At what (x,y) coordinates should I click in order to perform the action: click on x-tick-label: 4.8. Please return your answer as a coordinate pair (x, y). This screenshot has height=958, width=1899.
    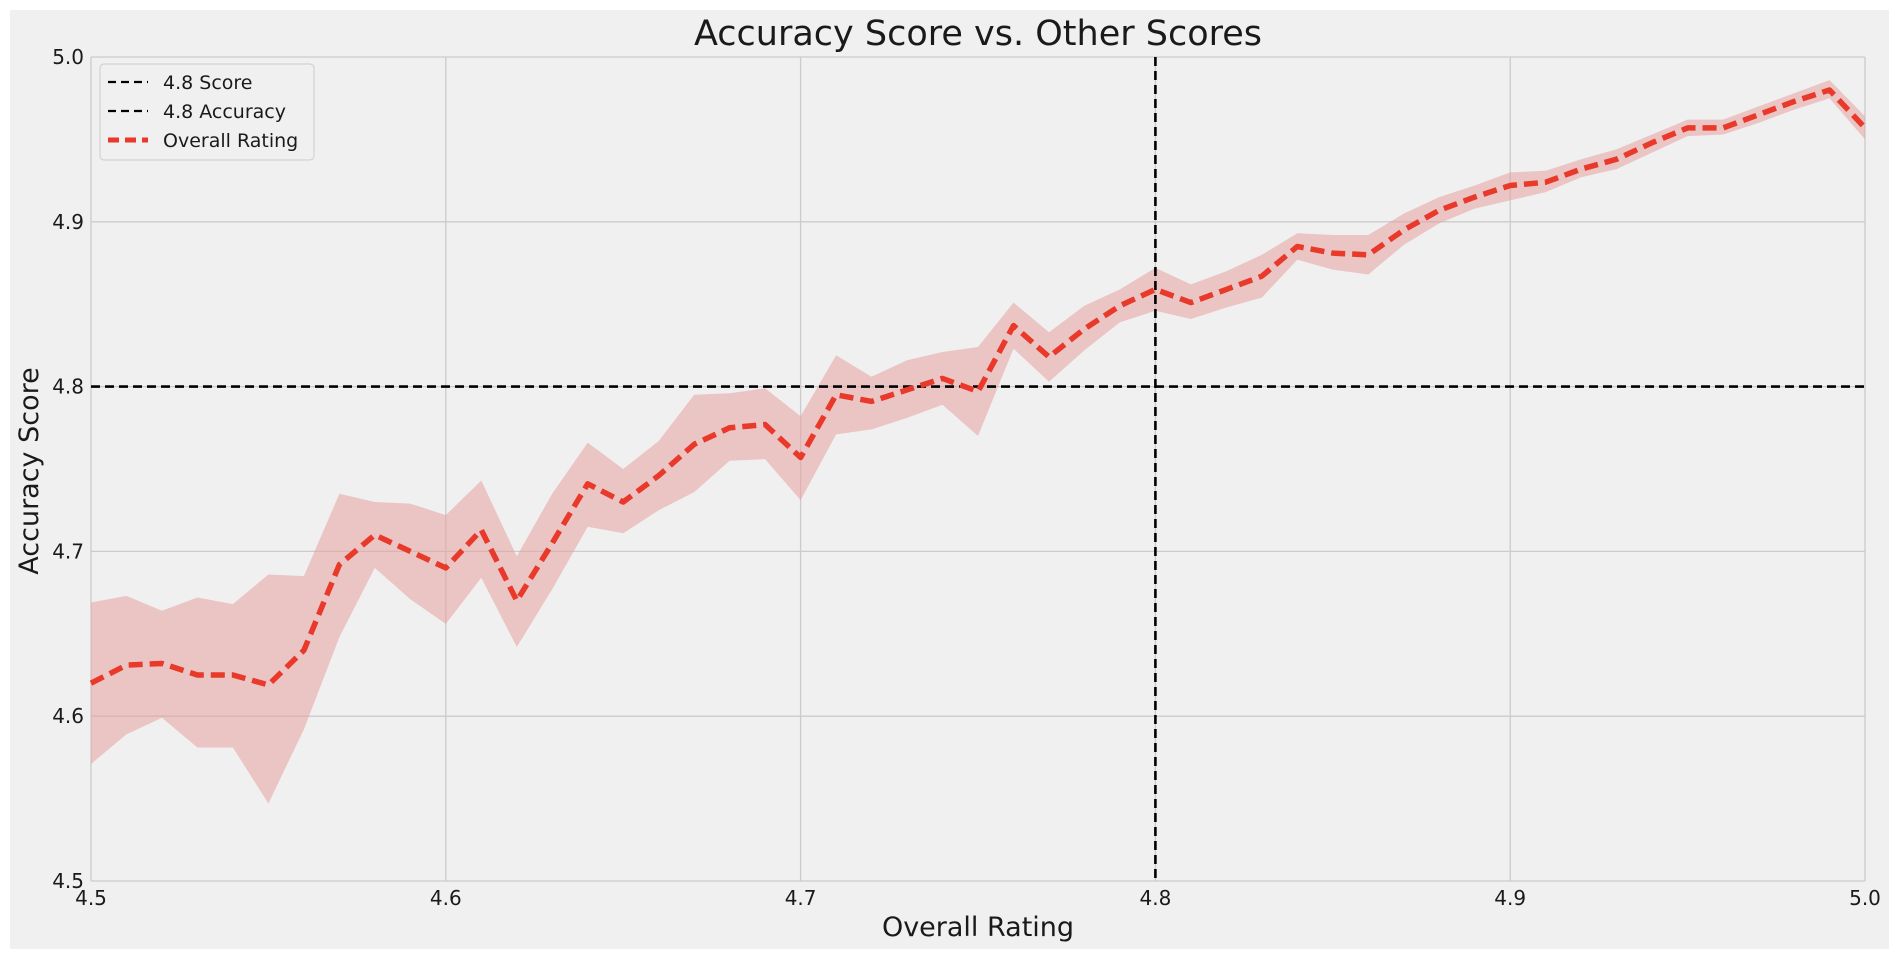
    Looking at the image, I should click on (1155, 898).